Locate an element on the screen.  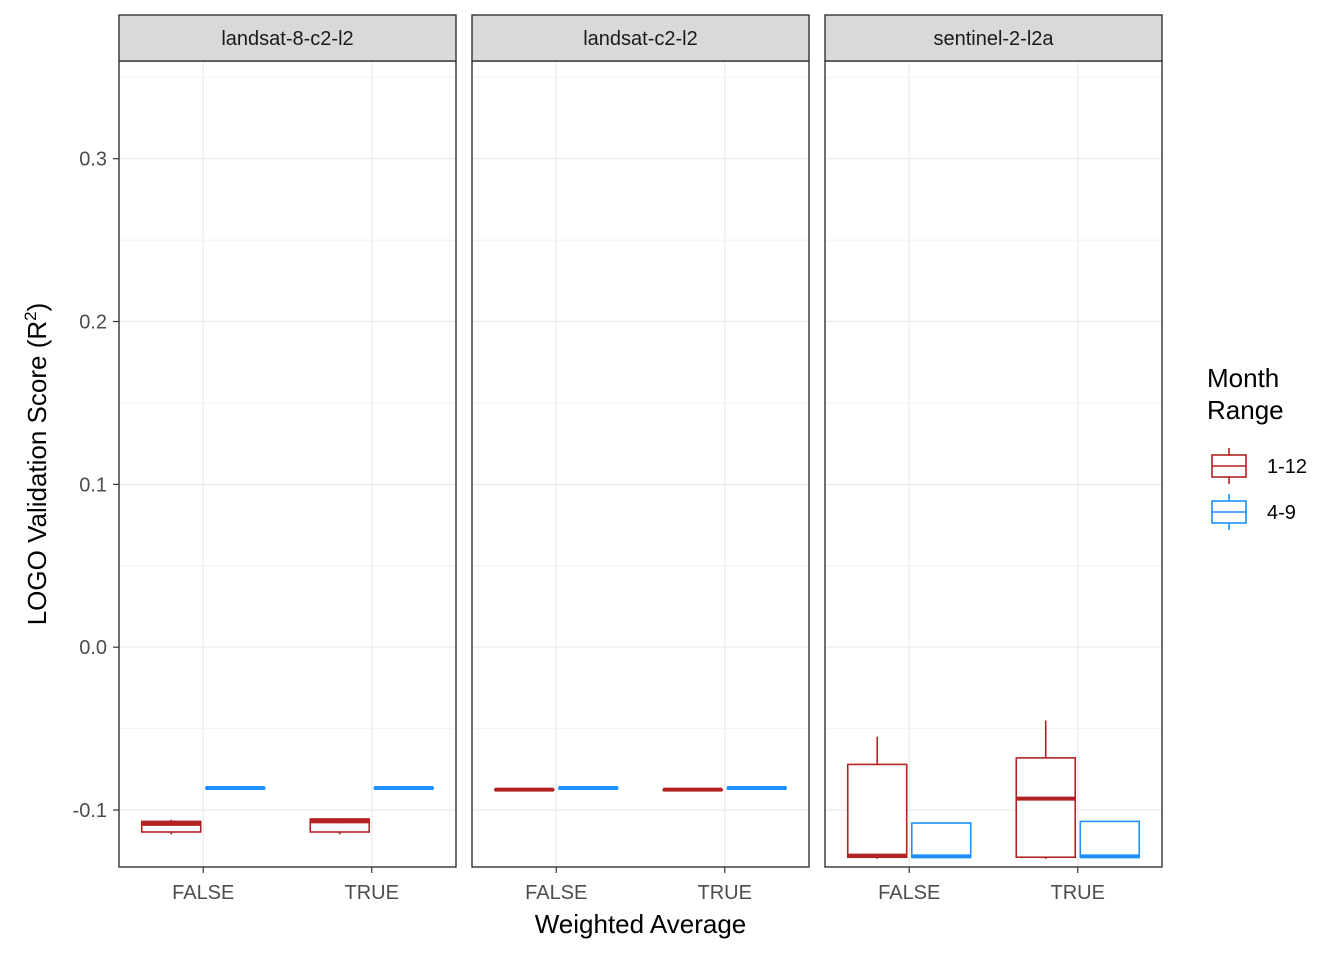
y-axis: -0.1 0.0 0.1 0.2 0.3 is located at coordinates (96, 485).